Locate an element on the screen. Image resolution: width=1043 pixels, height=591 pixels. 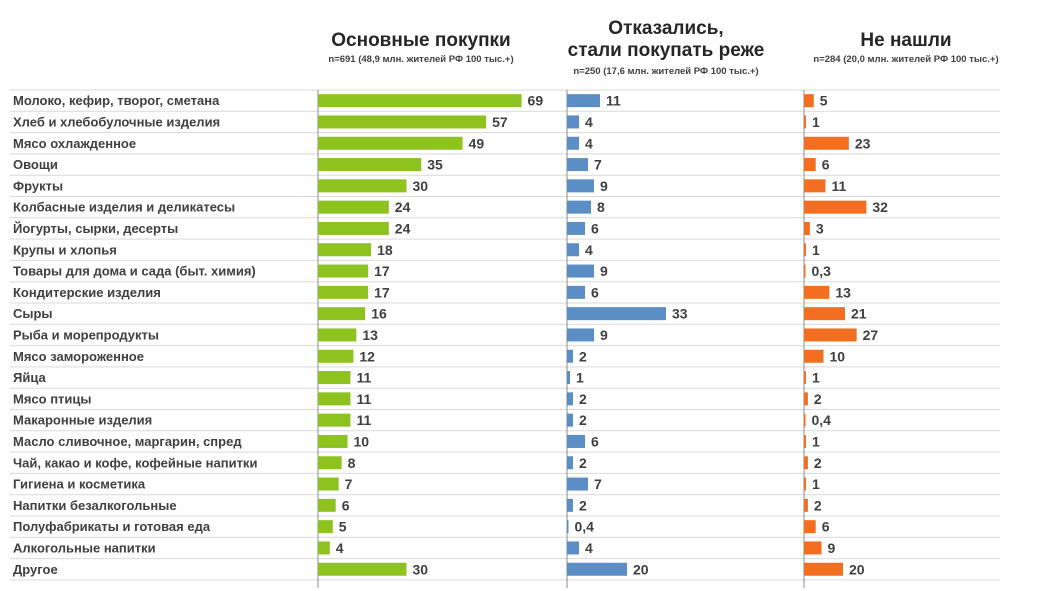
data-label-series-3: 0,3 is located at coordinates (822, 271).